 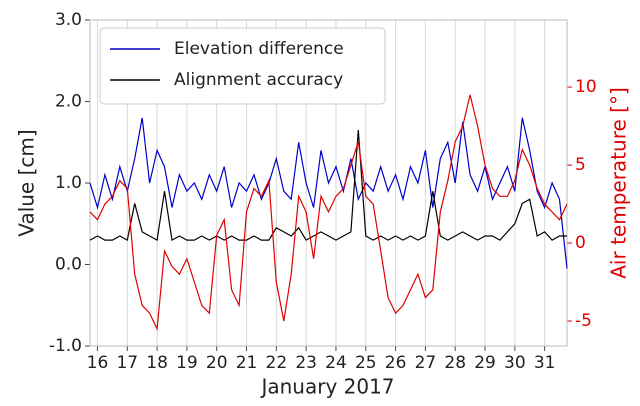 What do you see at coordinates (326, 387) in the screenshot?
I see `x-axis-label: January 2017` at bounding box center [326, 387].